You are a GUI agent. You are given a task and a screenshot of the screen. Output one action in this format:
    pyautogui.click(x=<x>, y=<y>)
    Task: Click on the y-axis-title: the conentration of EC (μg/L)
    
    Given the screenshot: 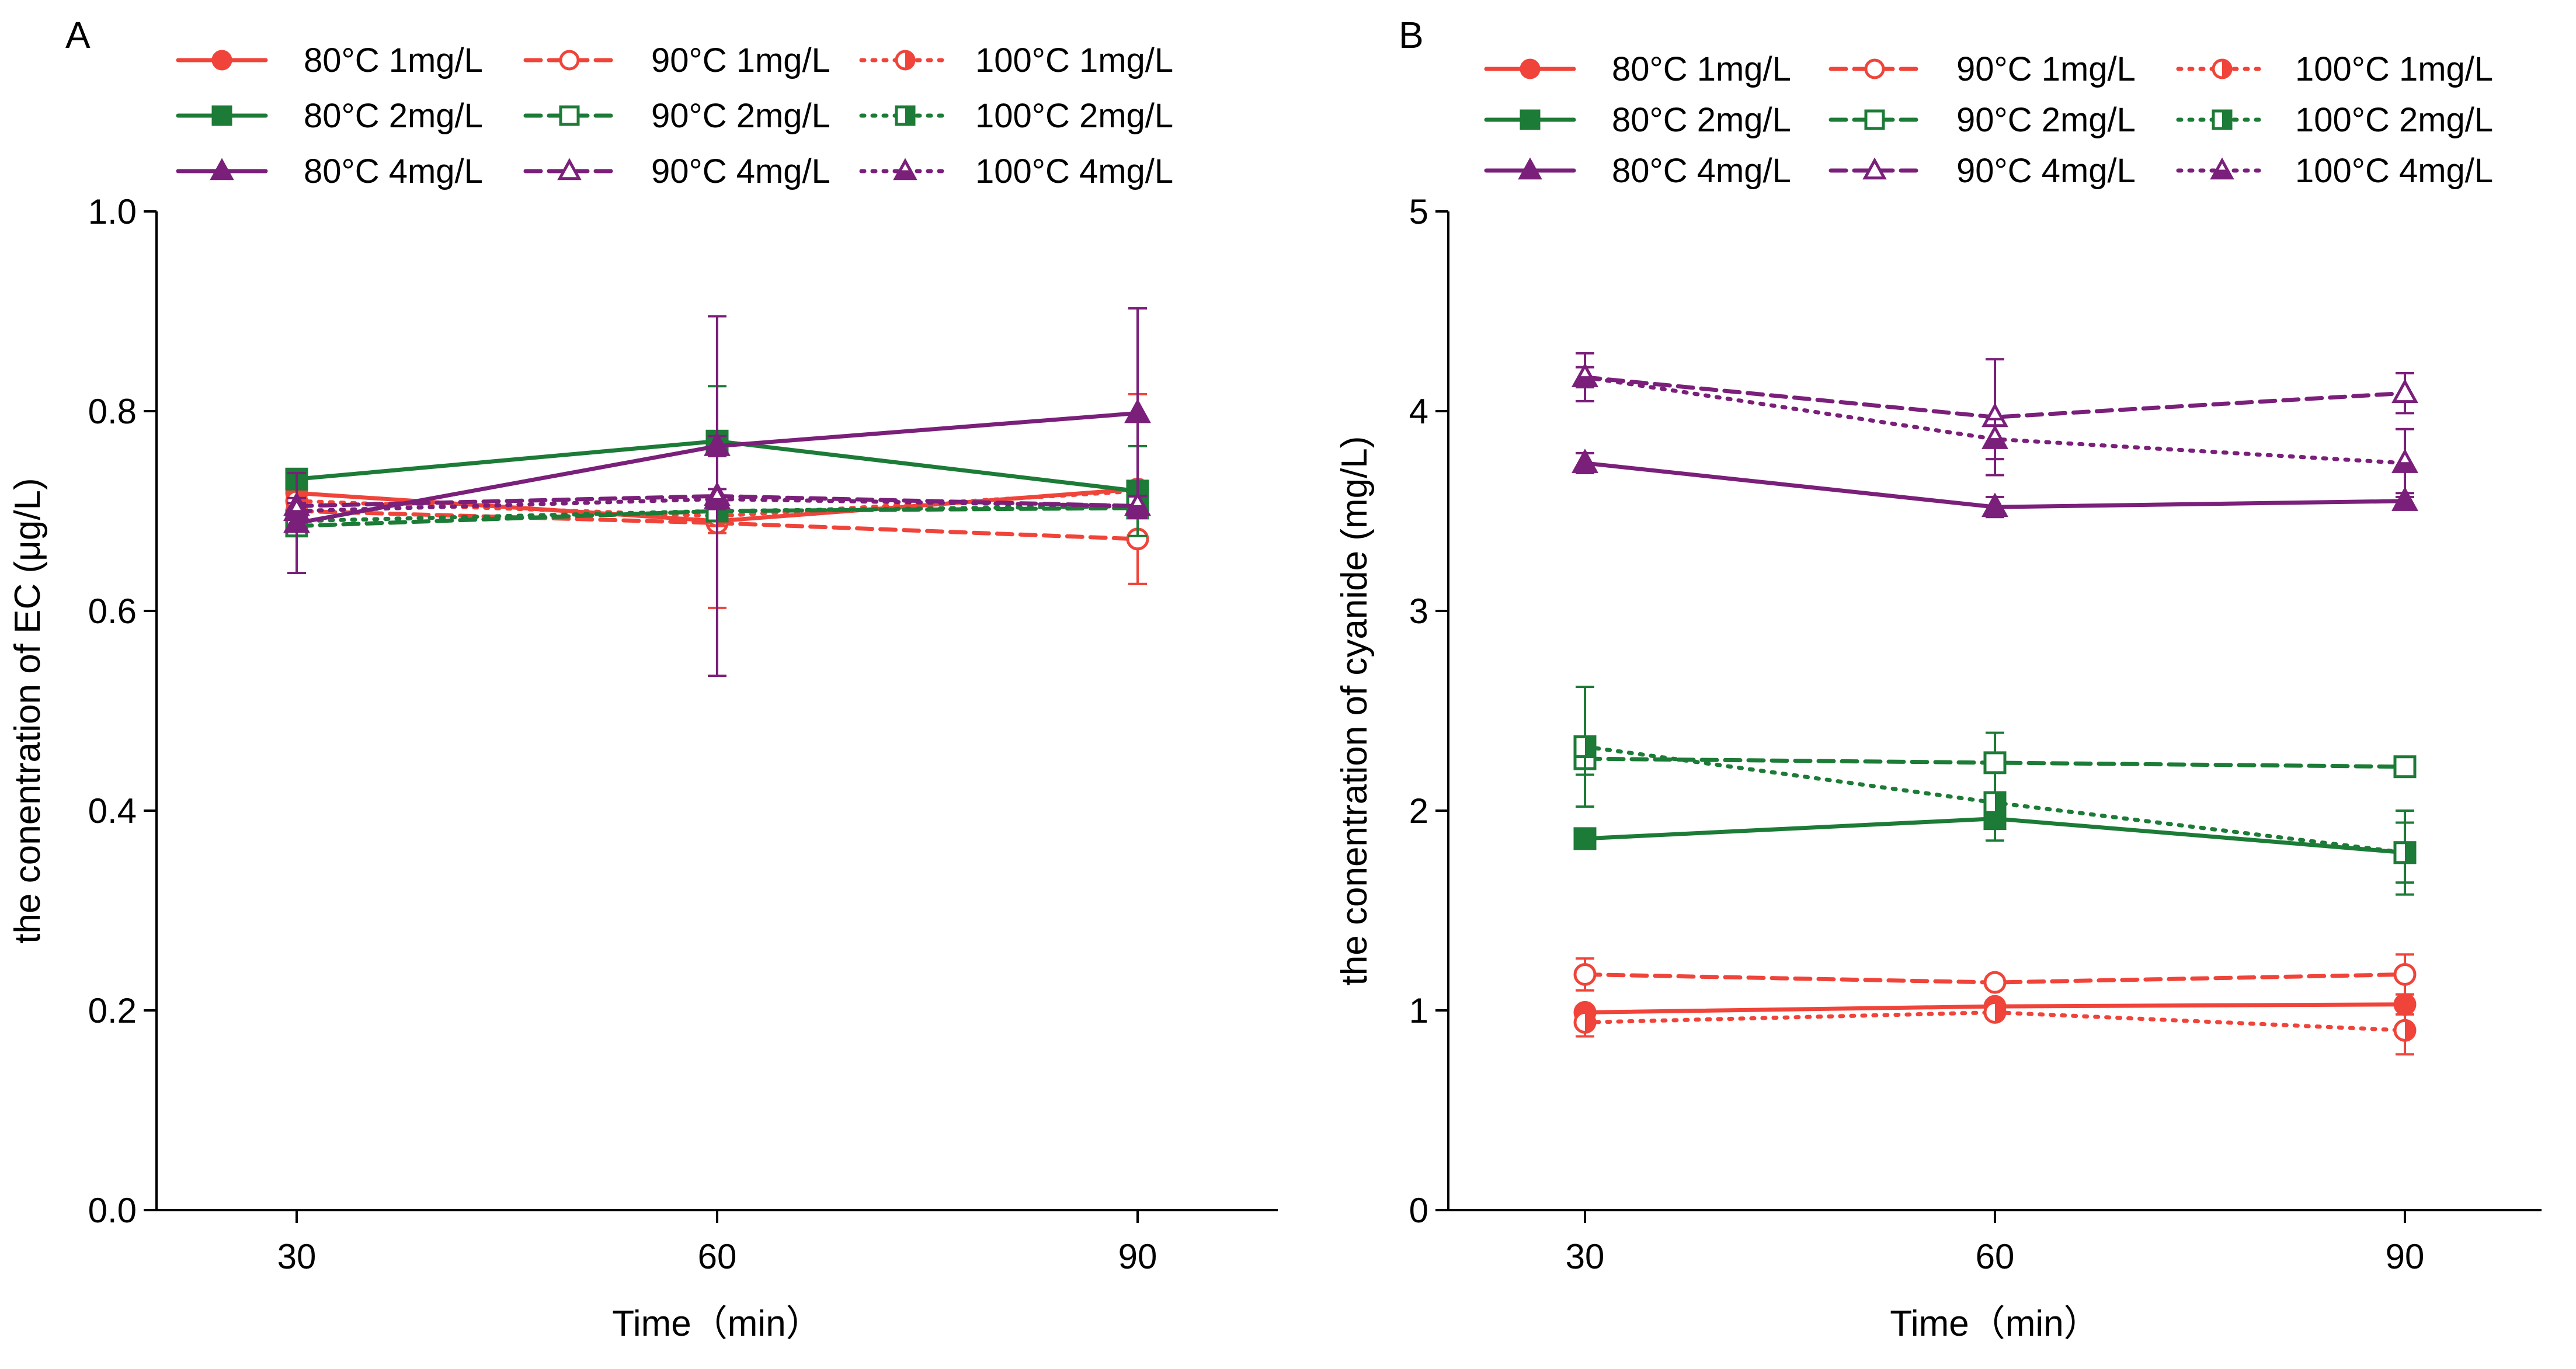 What is the action you would take?
    pyautogui.click(x=28, y=710)
    